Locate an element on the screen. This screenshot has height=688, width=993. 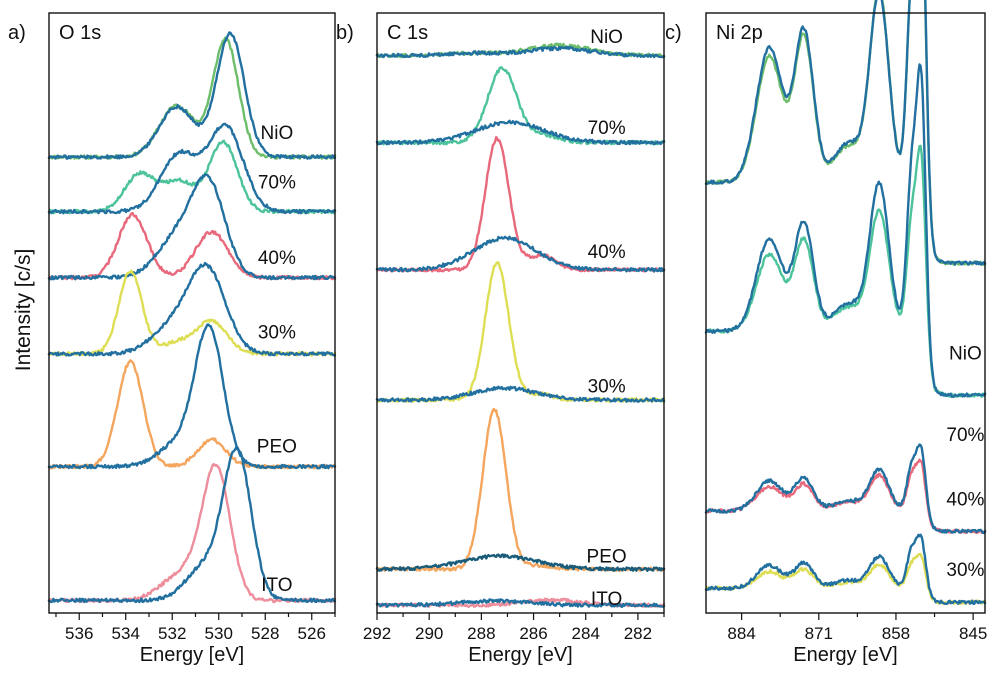
panel-title: O 1s is located at coordinates (80, 33).